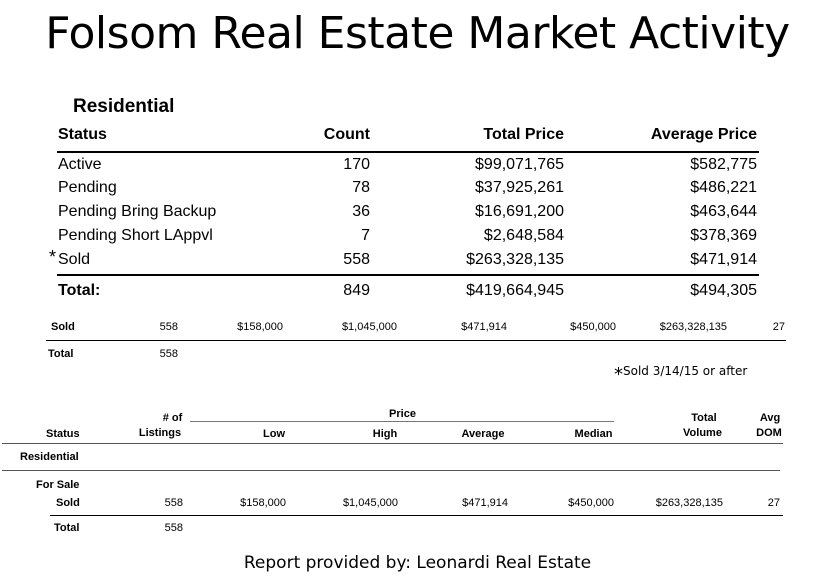 The width and height of the screenshot is (835, 585). What do you see at coordinates (402, 421) in the screenshot?
I see `price-group-rule` at bounding box center [402, 421].